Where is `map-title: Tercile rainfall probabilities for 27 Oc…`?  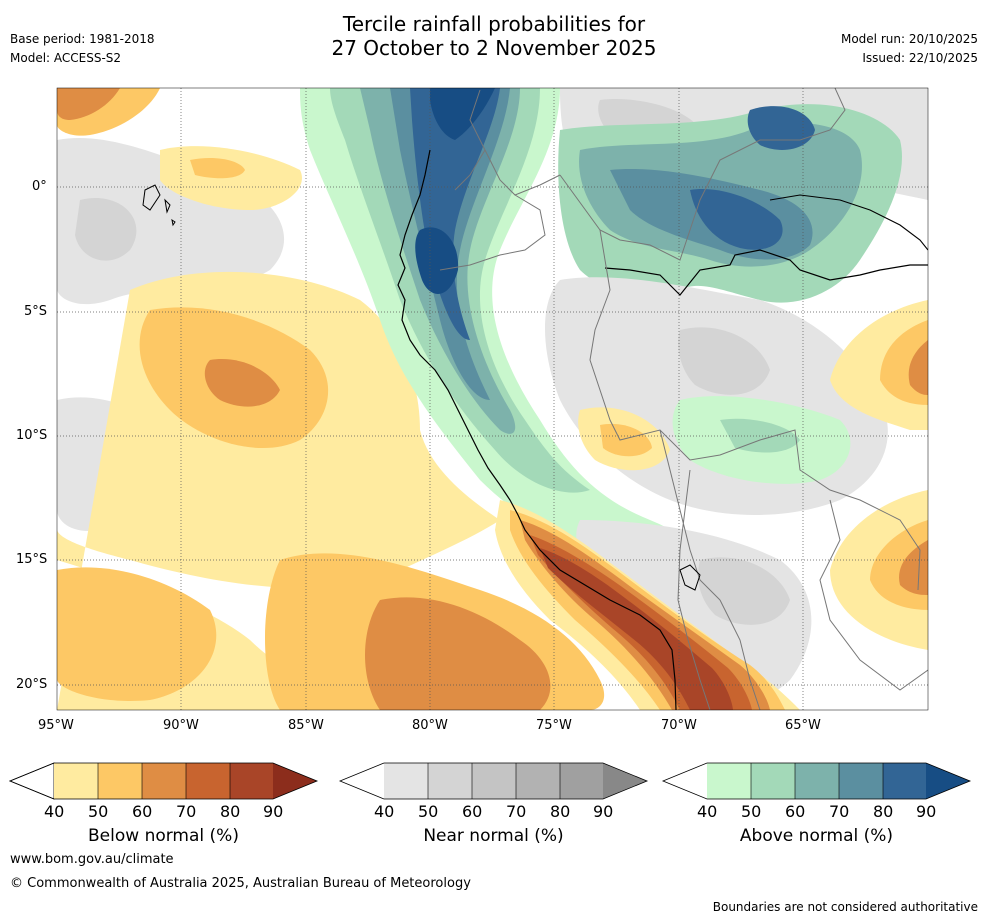
map-title: Tercile rainfall probabilities for 27 Oc… is located at coordinates (494, 36).